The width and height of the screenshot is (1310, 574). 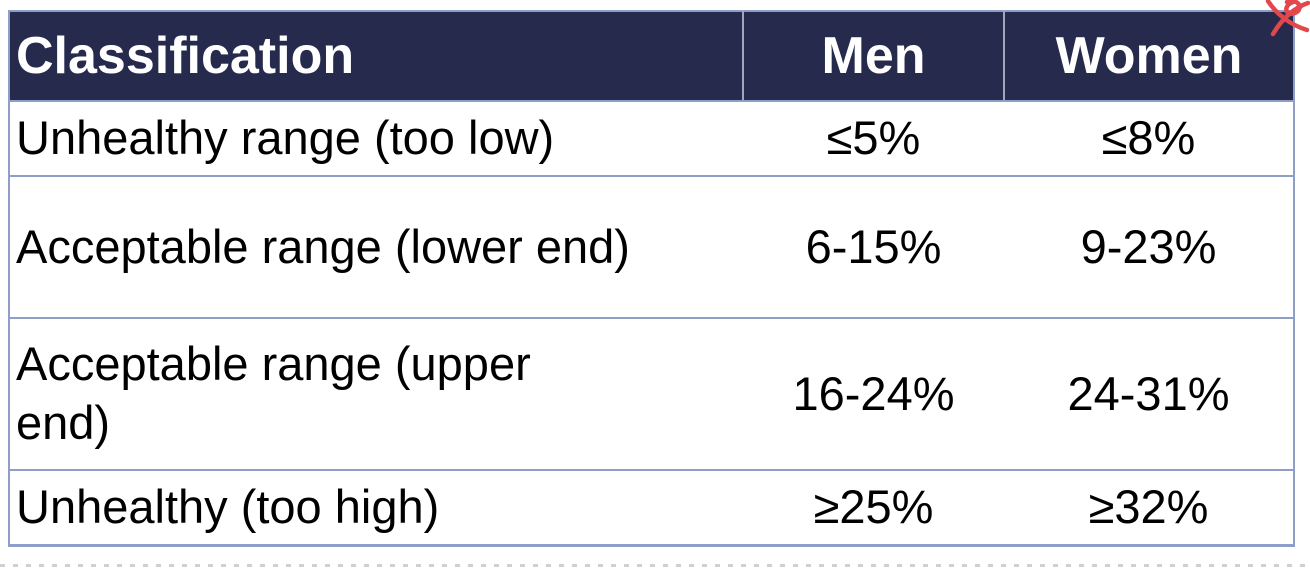 What do you see at coordinates (376, 138) in the screenshot?
I see `classification-cell: Unhealthy range (too low)` at bounding box center [376, 138].